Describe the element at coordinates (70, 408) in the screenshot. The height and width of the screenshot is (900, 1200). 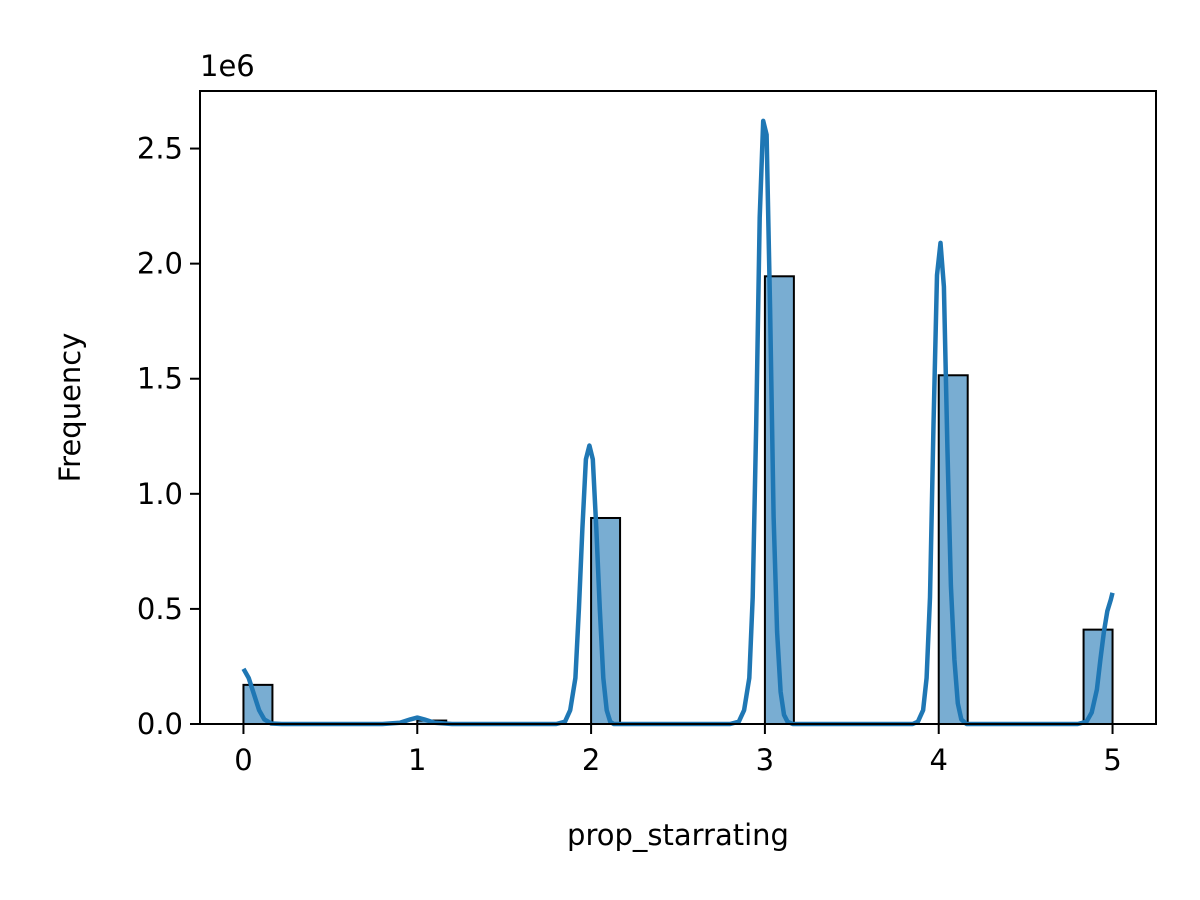
I see `y-axis-label: Frequency` at that location.